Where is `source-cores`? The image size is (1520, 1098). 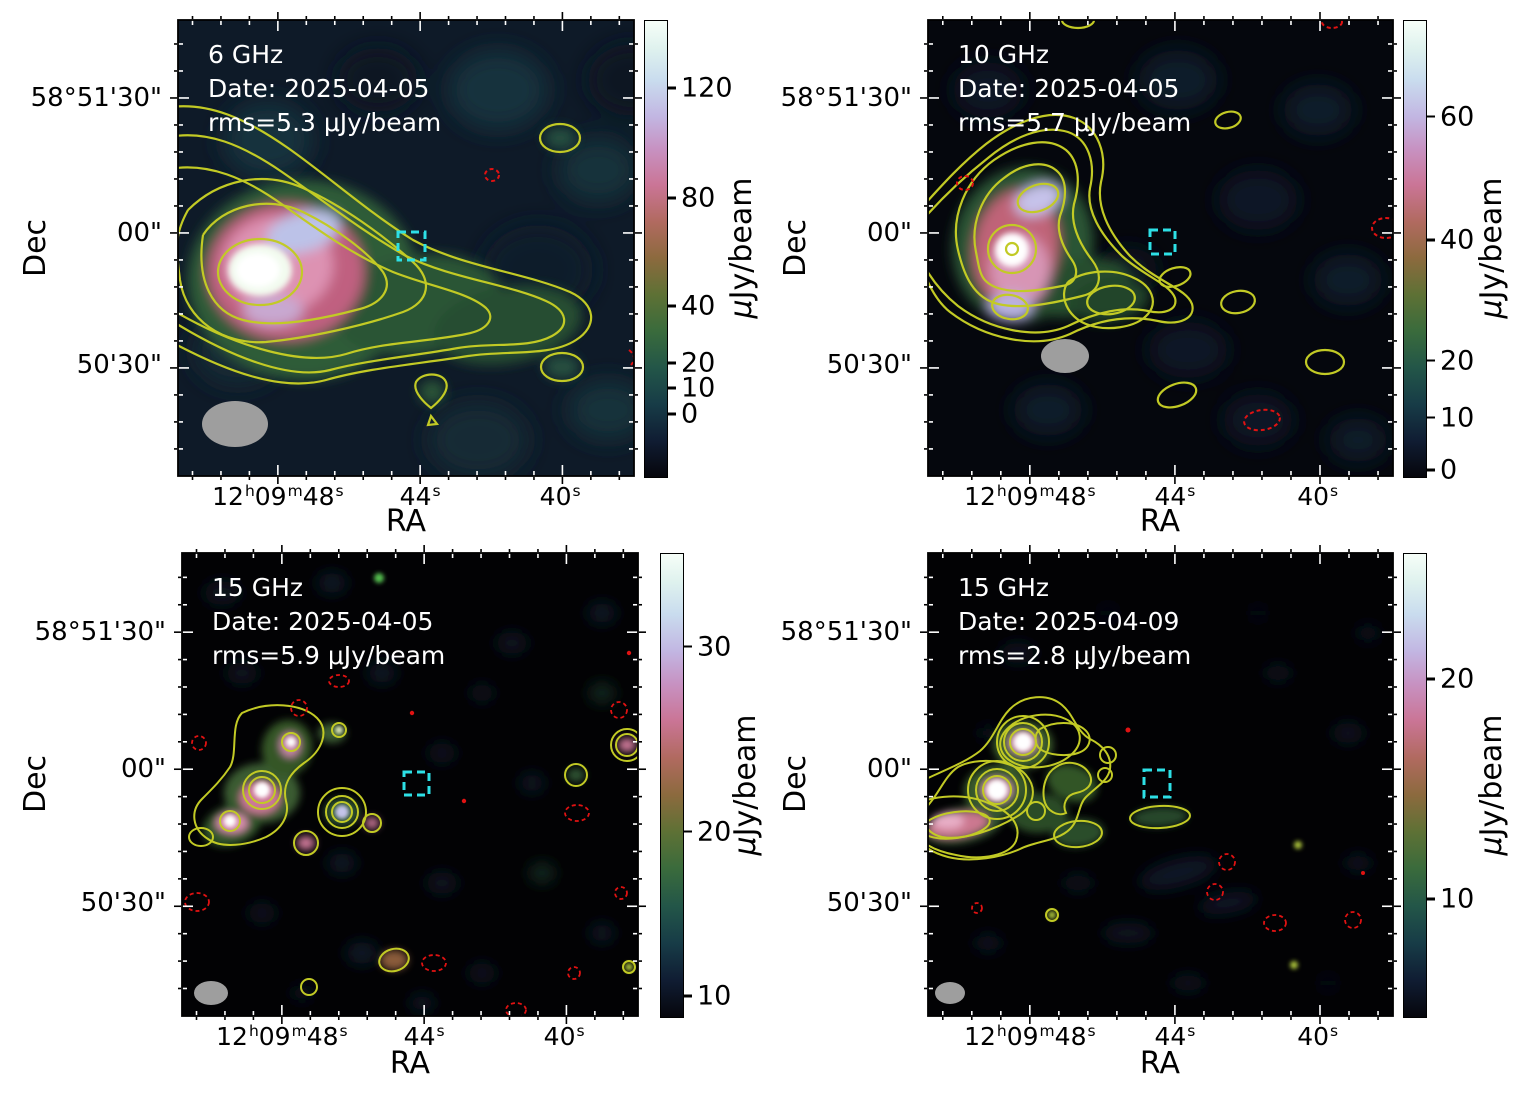
source-cores is located at coordinates (428, 772).